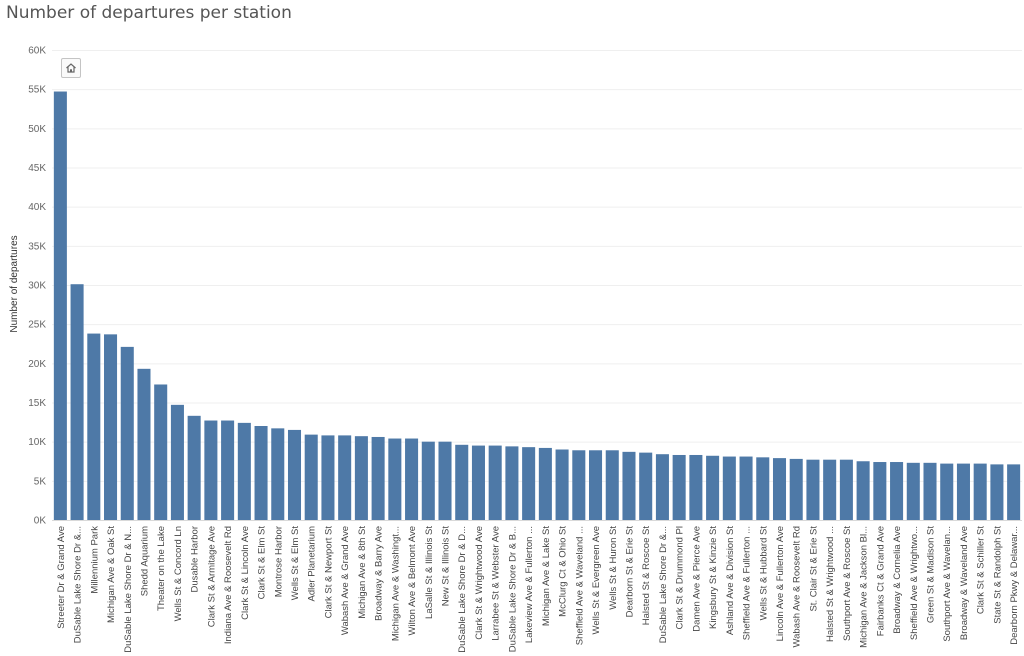  What do you see at coordinates (37, 51) in the screenshot?
I see `y-tick-label: 60K` at bounding box center [37, 51].